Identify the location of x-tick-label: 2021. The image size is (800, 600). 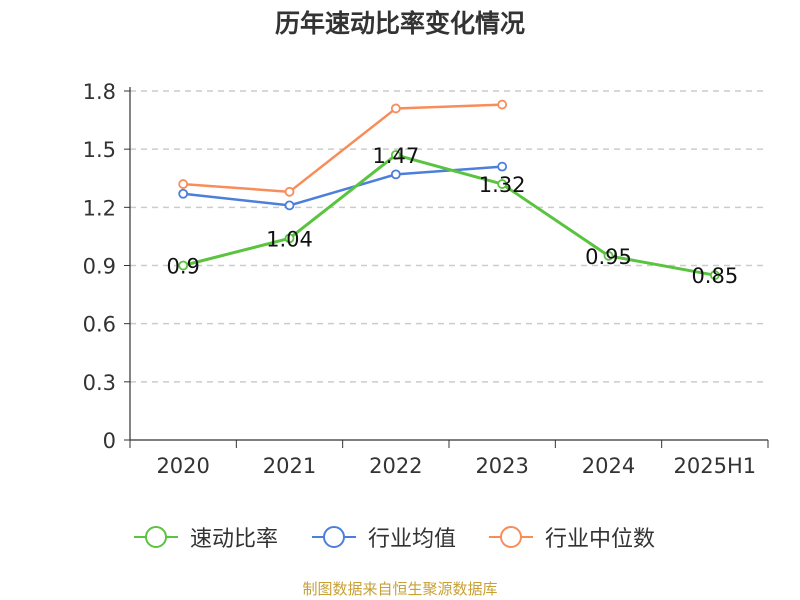
(289, 466).